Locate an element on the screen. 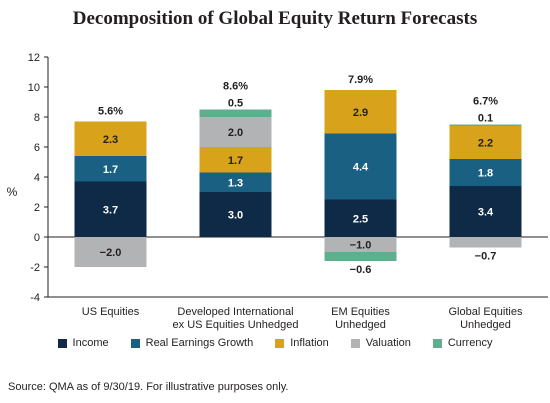 The height and width of the screenshot is (403, 550). segment-value-label: 3.7 is located at coordinates (110, 210).